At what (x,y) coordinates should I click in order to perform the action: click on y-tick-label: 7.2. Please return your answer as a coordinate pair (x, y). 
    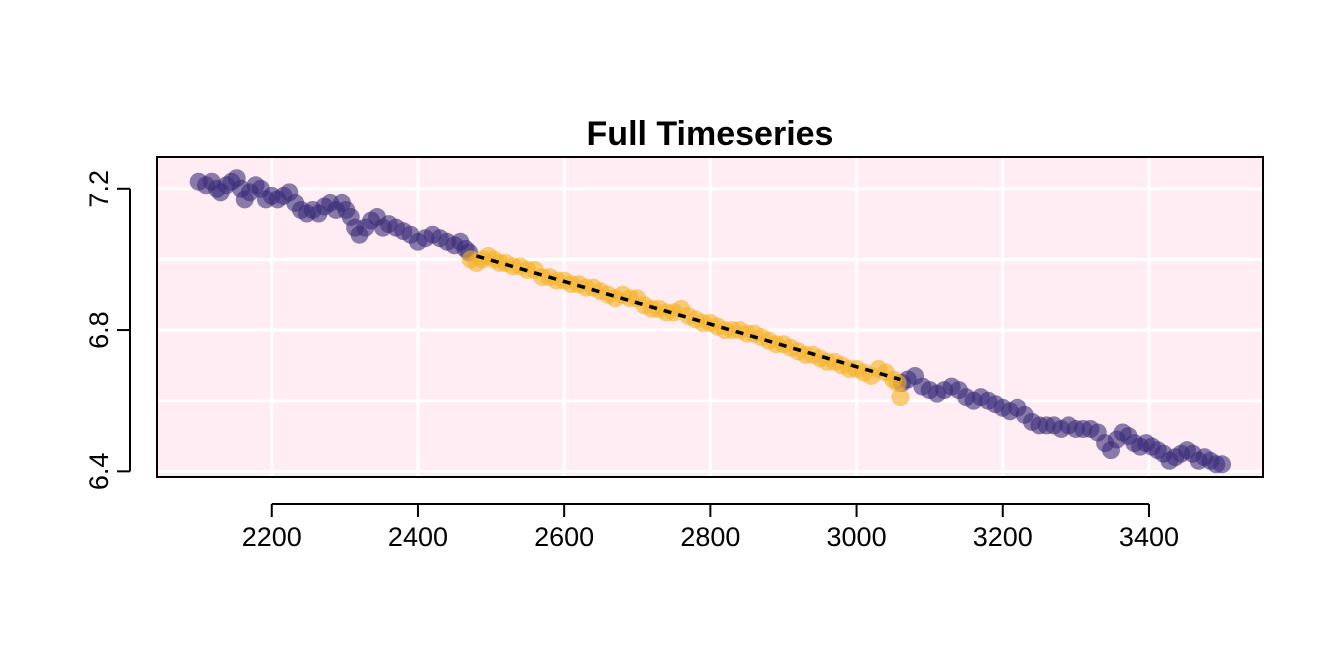
    Looking at the image, I should click on (99, 189).